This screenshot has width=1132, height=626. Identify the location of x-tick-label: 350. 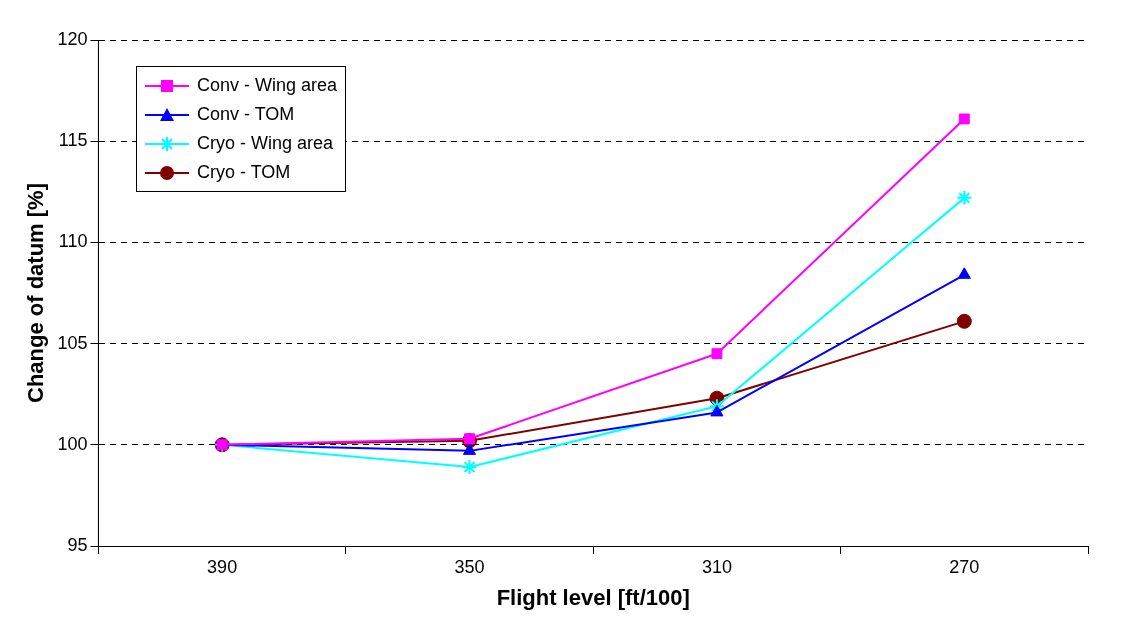
(469, 566).